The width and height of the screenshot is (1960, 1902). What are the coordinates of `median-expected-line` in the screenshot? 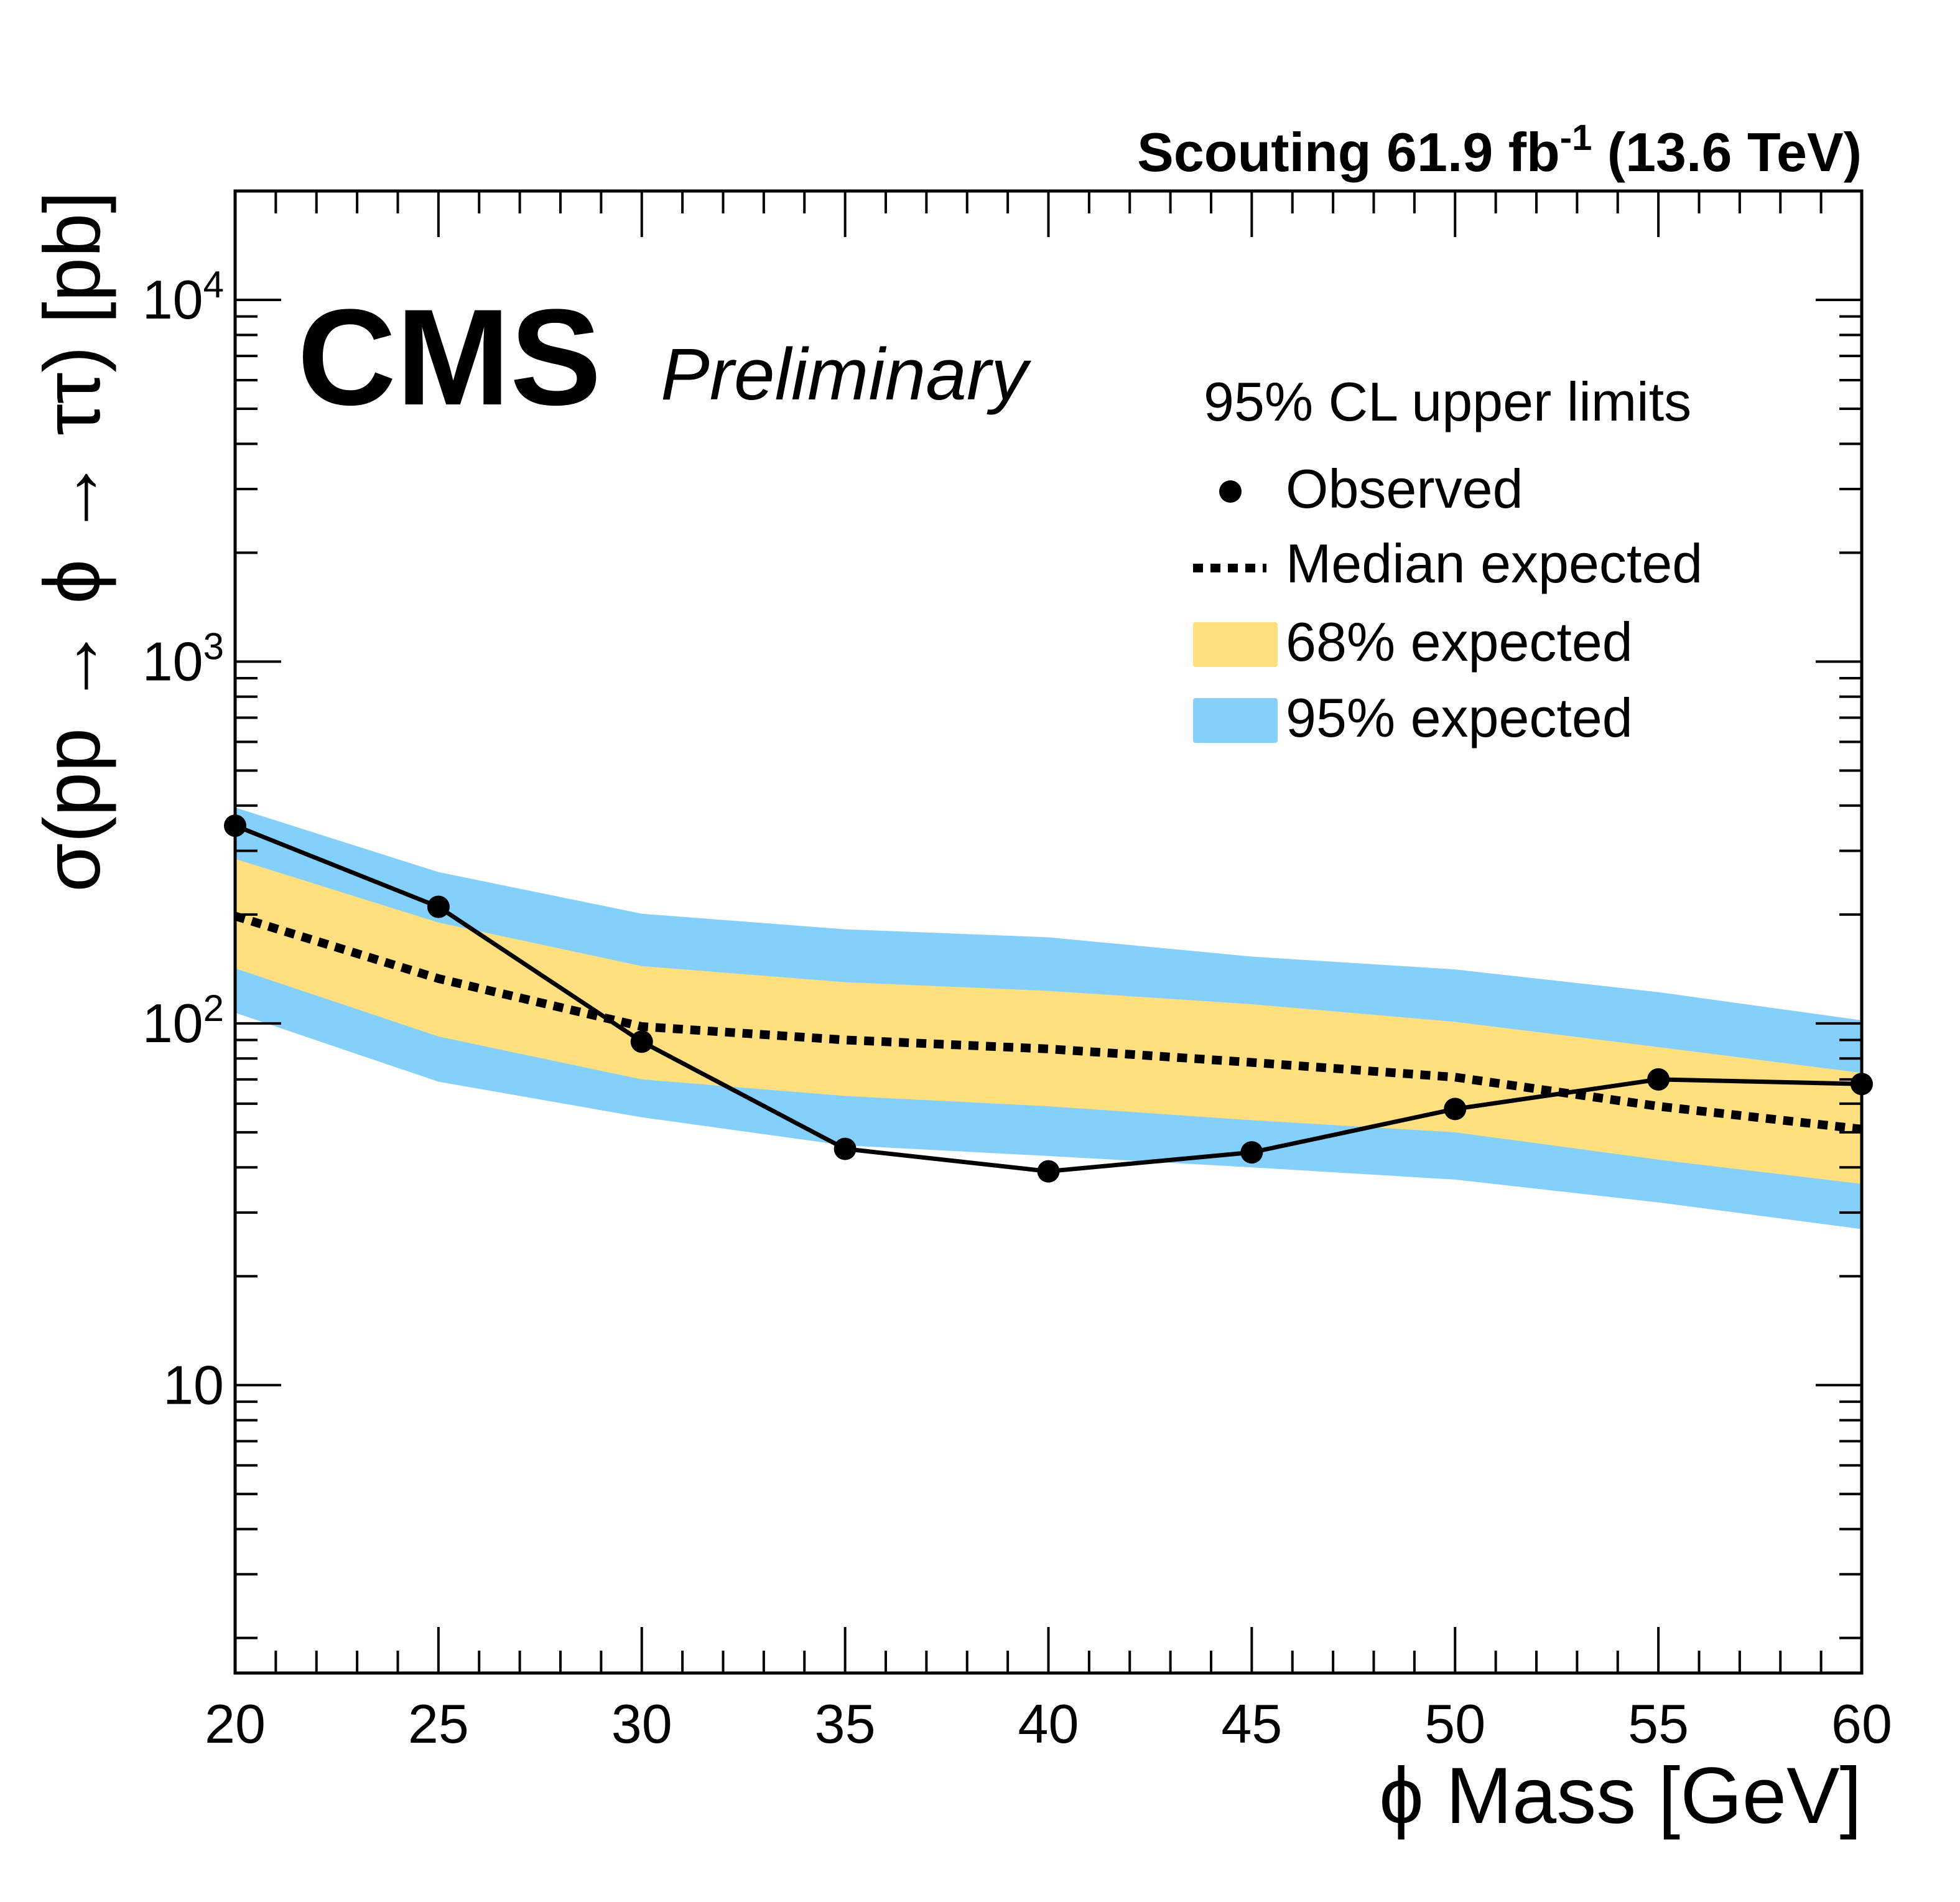 It's located at (1047, 1022).